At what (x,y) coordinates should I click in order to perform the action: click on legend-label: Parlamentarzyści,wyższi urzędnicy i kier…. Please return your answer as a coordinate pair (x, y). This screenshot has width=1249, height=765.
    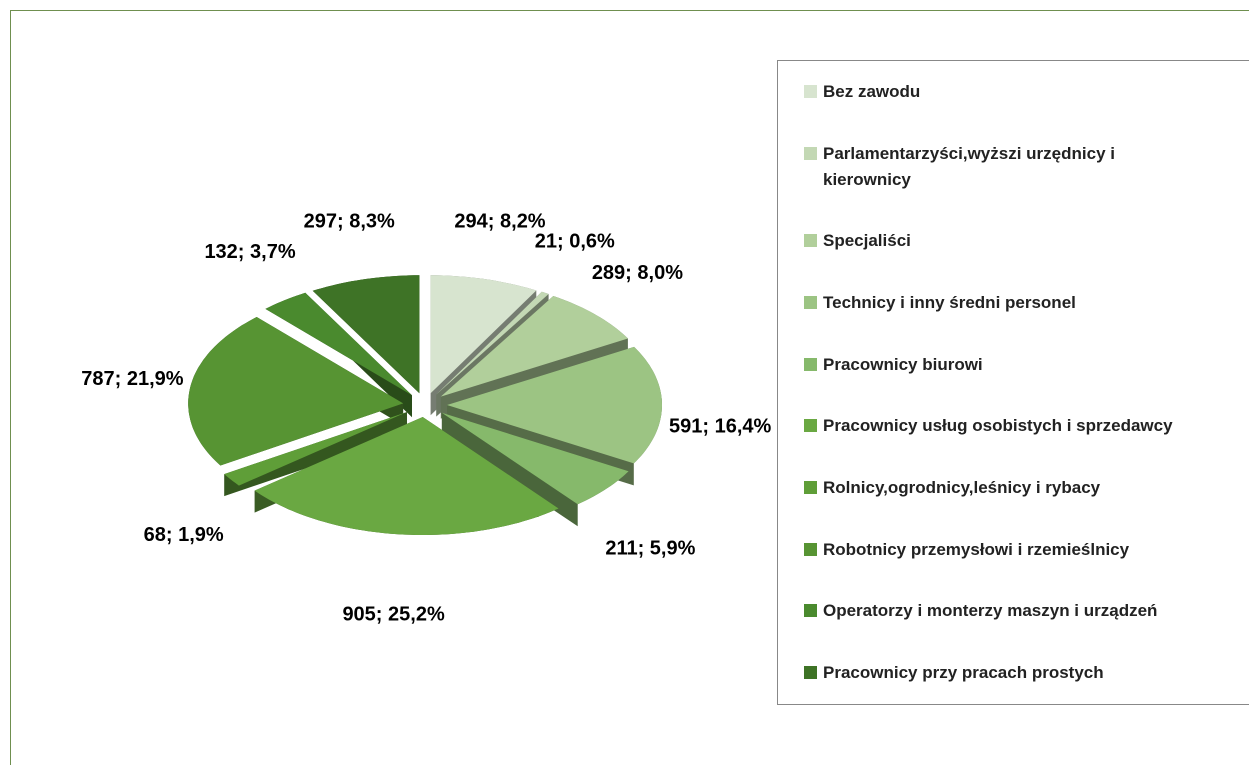
    Looking at the image, I should click on (969, 166).